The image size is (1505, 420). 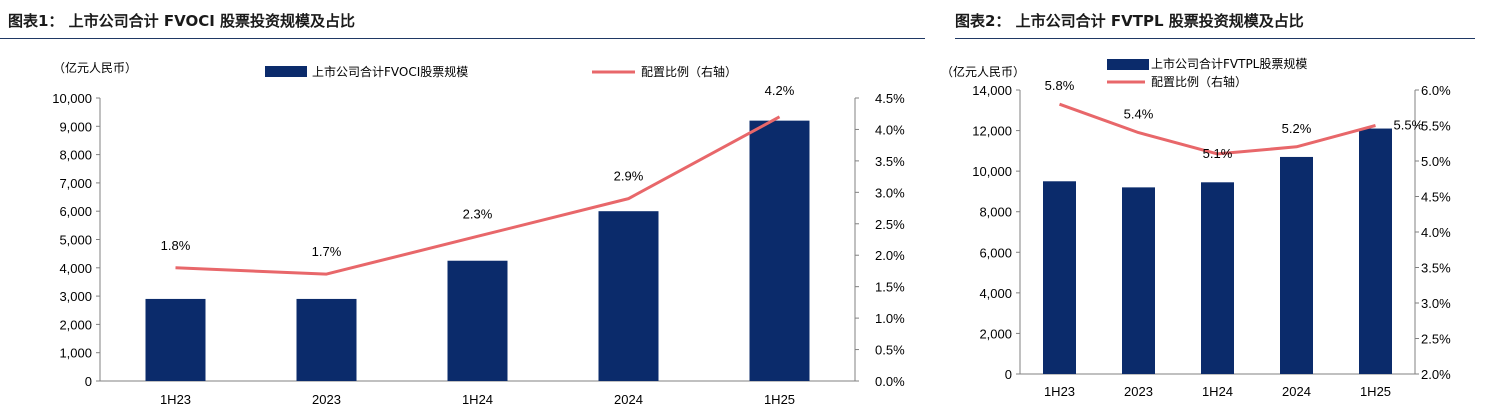 What do you see at coordinates (629, 176) in the screenshot?
I see `data-label: 2.9%` at bounding box center [629, 176].